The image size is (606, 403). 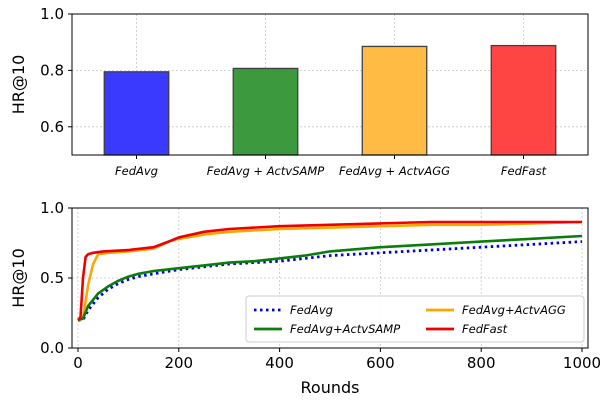 I want to click on bar-category-label-0: FedAvg, so click(x=136, y=171).